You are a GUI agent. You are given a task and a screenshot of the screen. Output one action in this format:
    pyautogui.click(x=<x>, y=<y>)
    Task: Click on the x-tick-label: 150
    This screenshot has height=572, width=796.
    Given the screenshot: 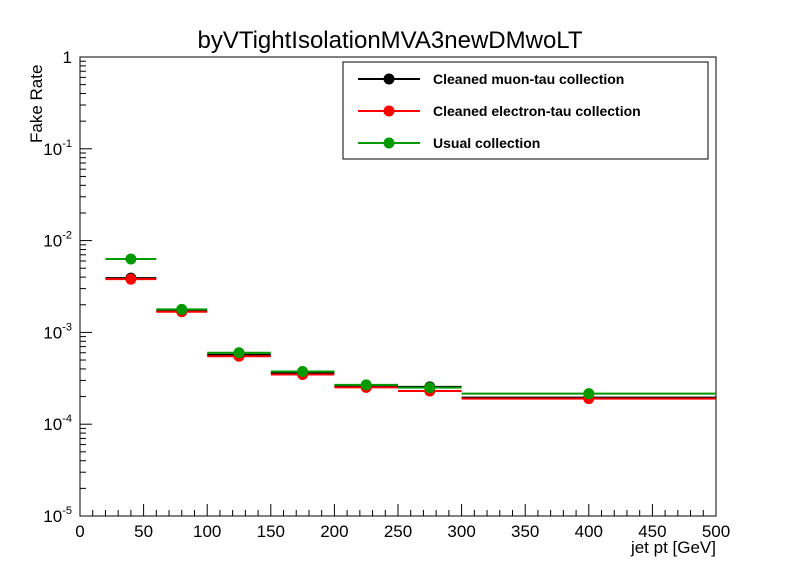 What is the action you would take?
    pyautogui.click(x=271, y=531)
    